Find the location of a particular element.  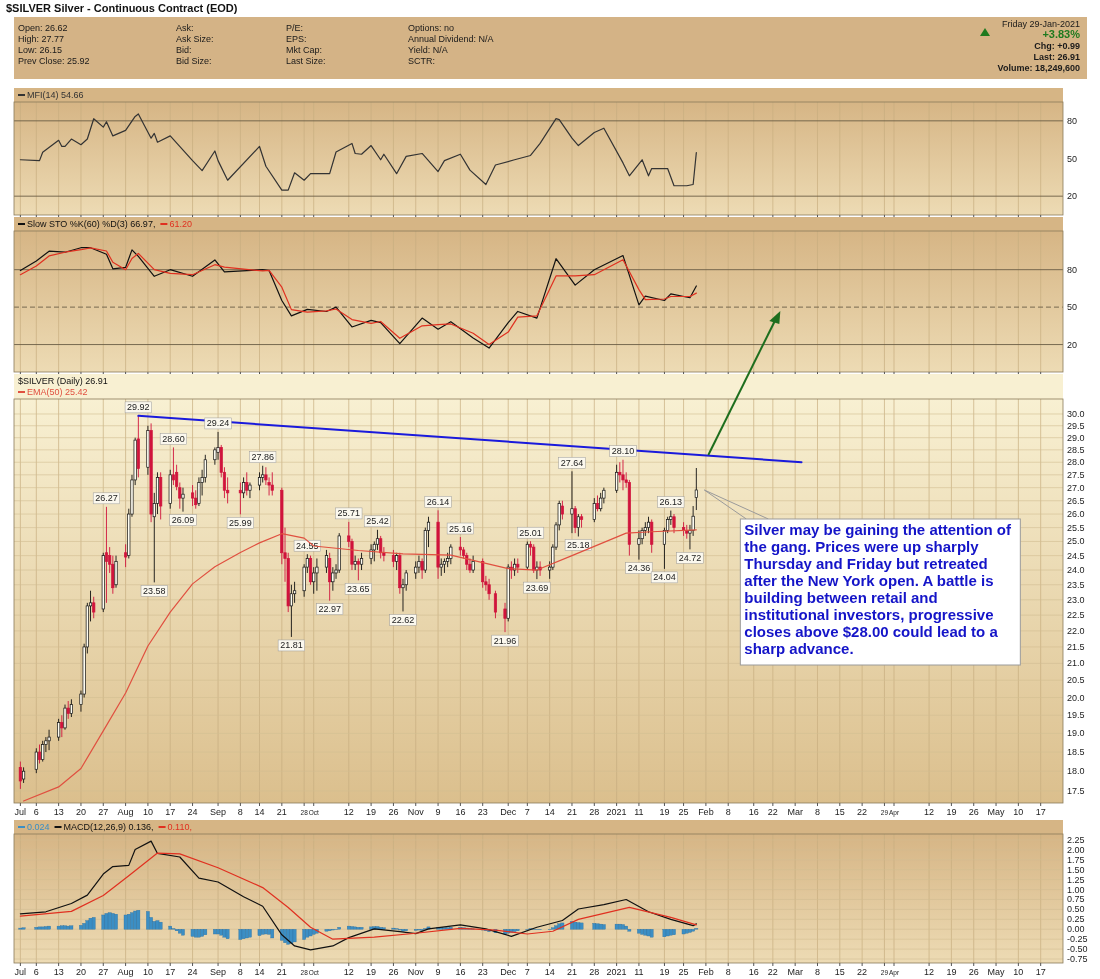

x-tick-label: 9 is located at coordinates (438, 972).